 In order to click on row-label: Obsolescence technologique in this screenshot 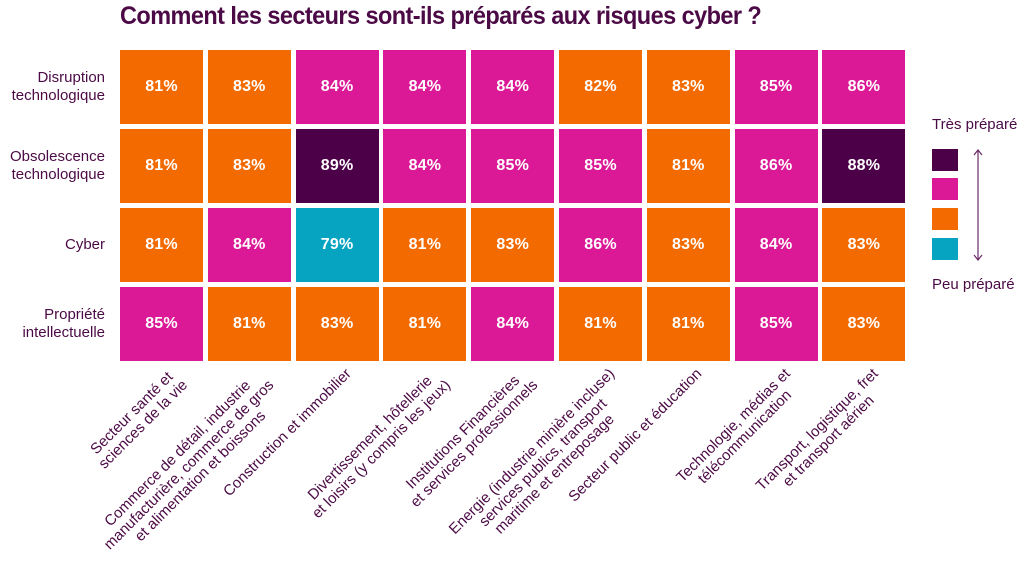, I will do `click(52, 166)`.